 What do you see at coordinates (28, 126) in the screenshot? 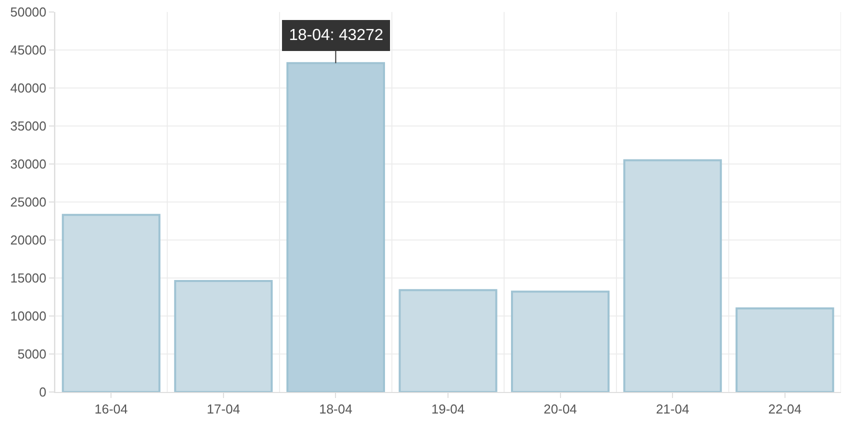
I see `y-tick-label: 35000` at bounding box center [28, 126].